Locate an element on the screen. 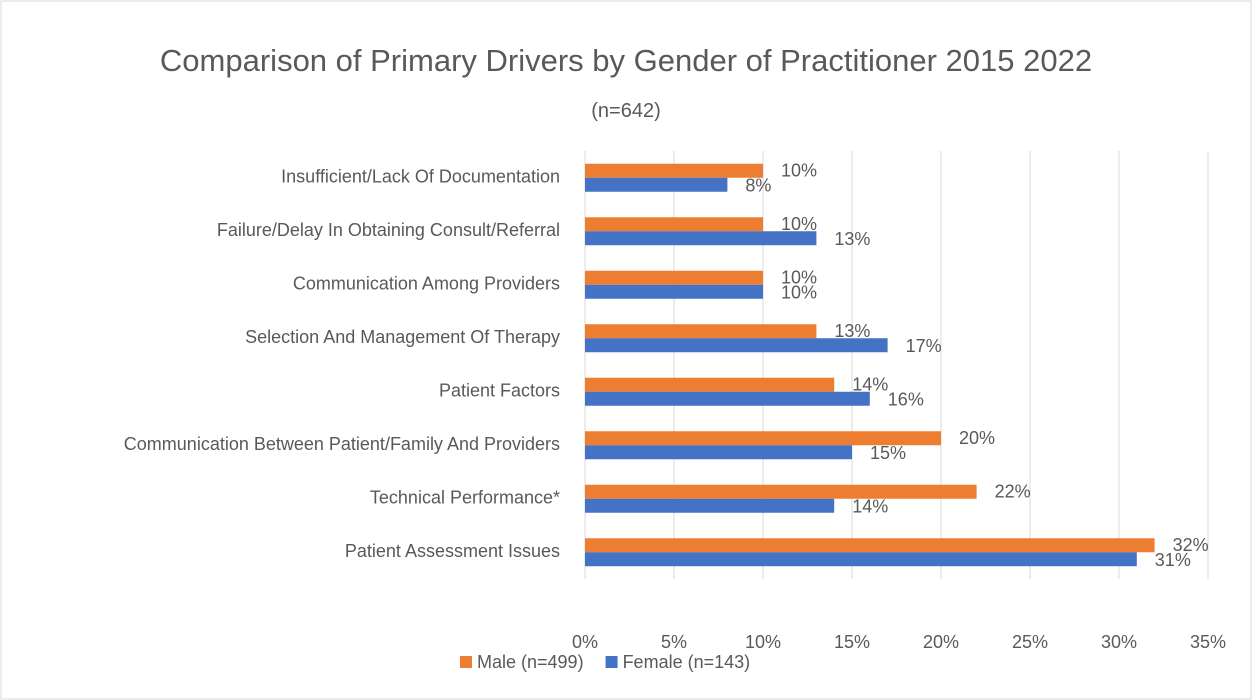 The height and width of the screenshot is (700, 1252). x-tick-label: 35% is located at coordinates (1208, 642).